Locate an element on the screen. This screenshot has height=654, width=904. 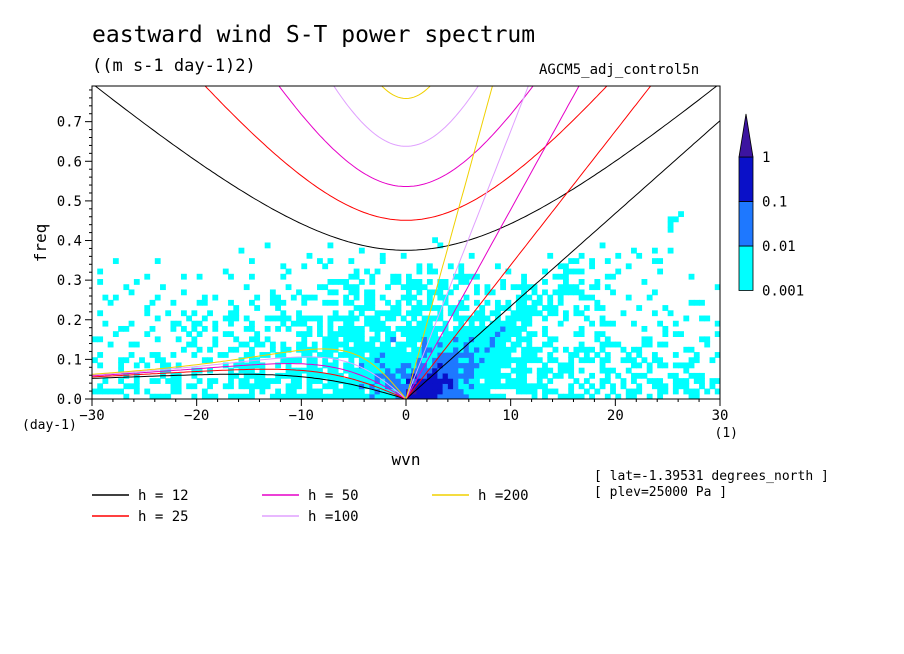
chart-title: eastward wind S-T power spectrum is located at coordinates (314, 35).